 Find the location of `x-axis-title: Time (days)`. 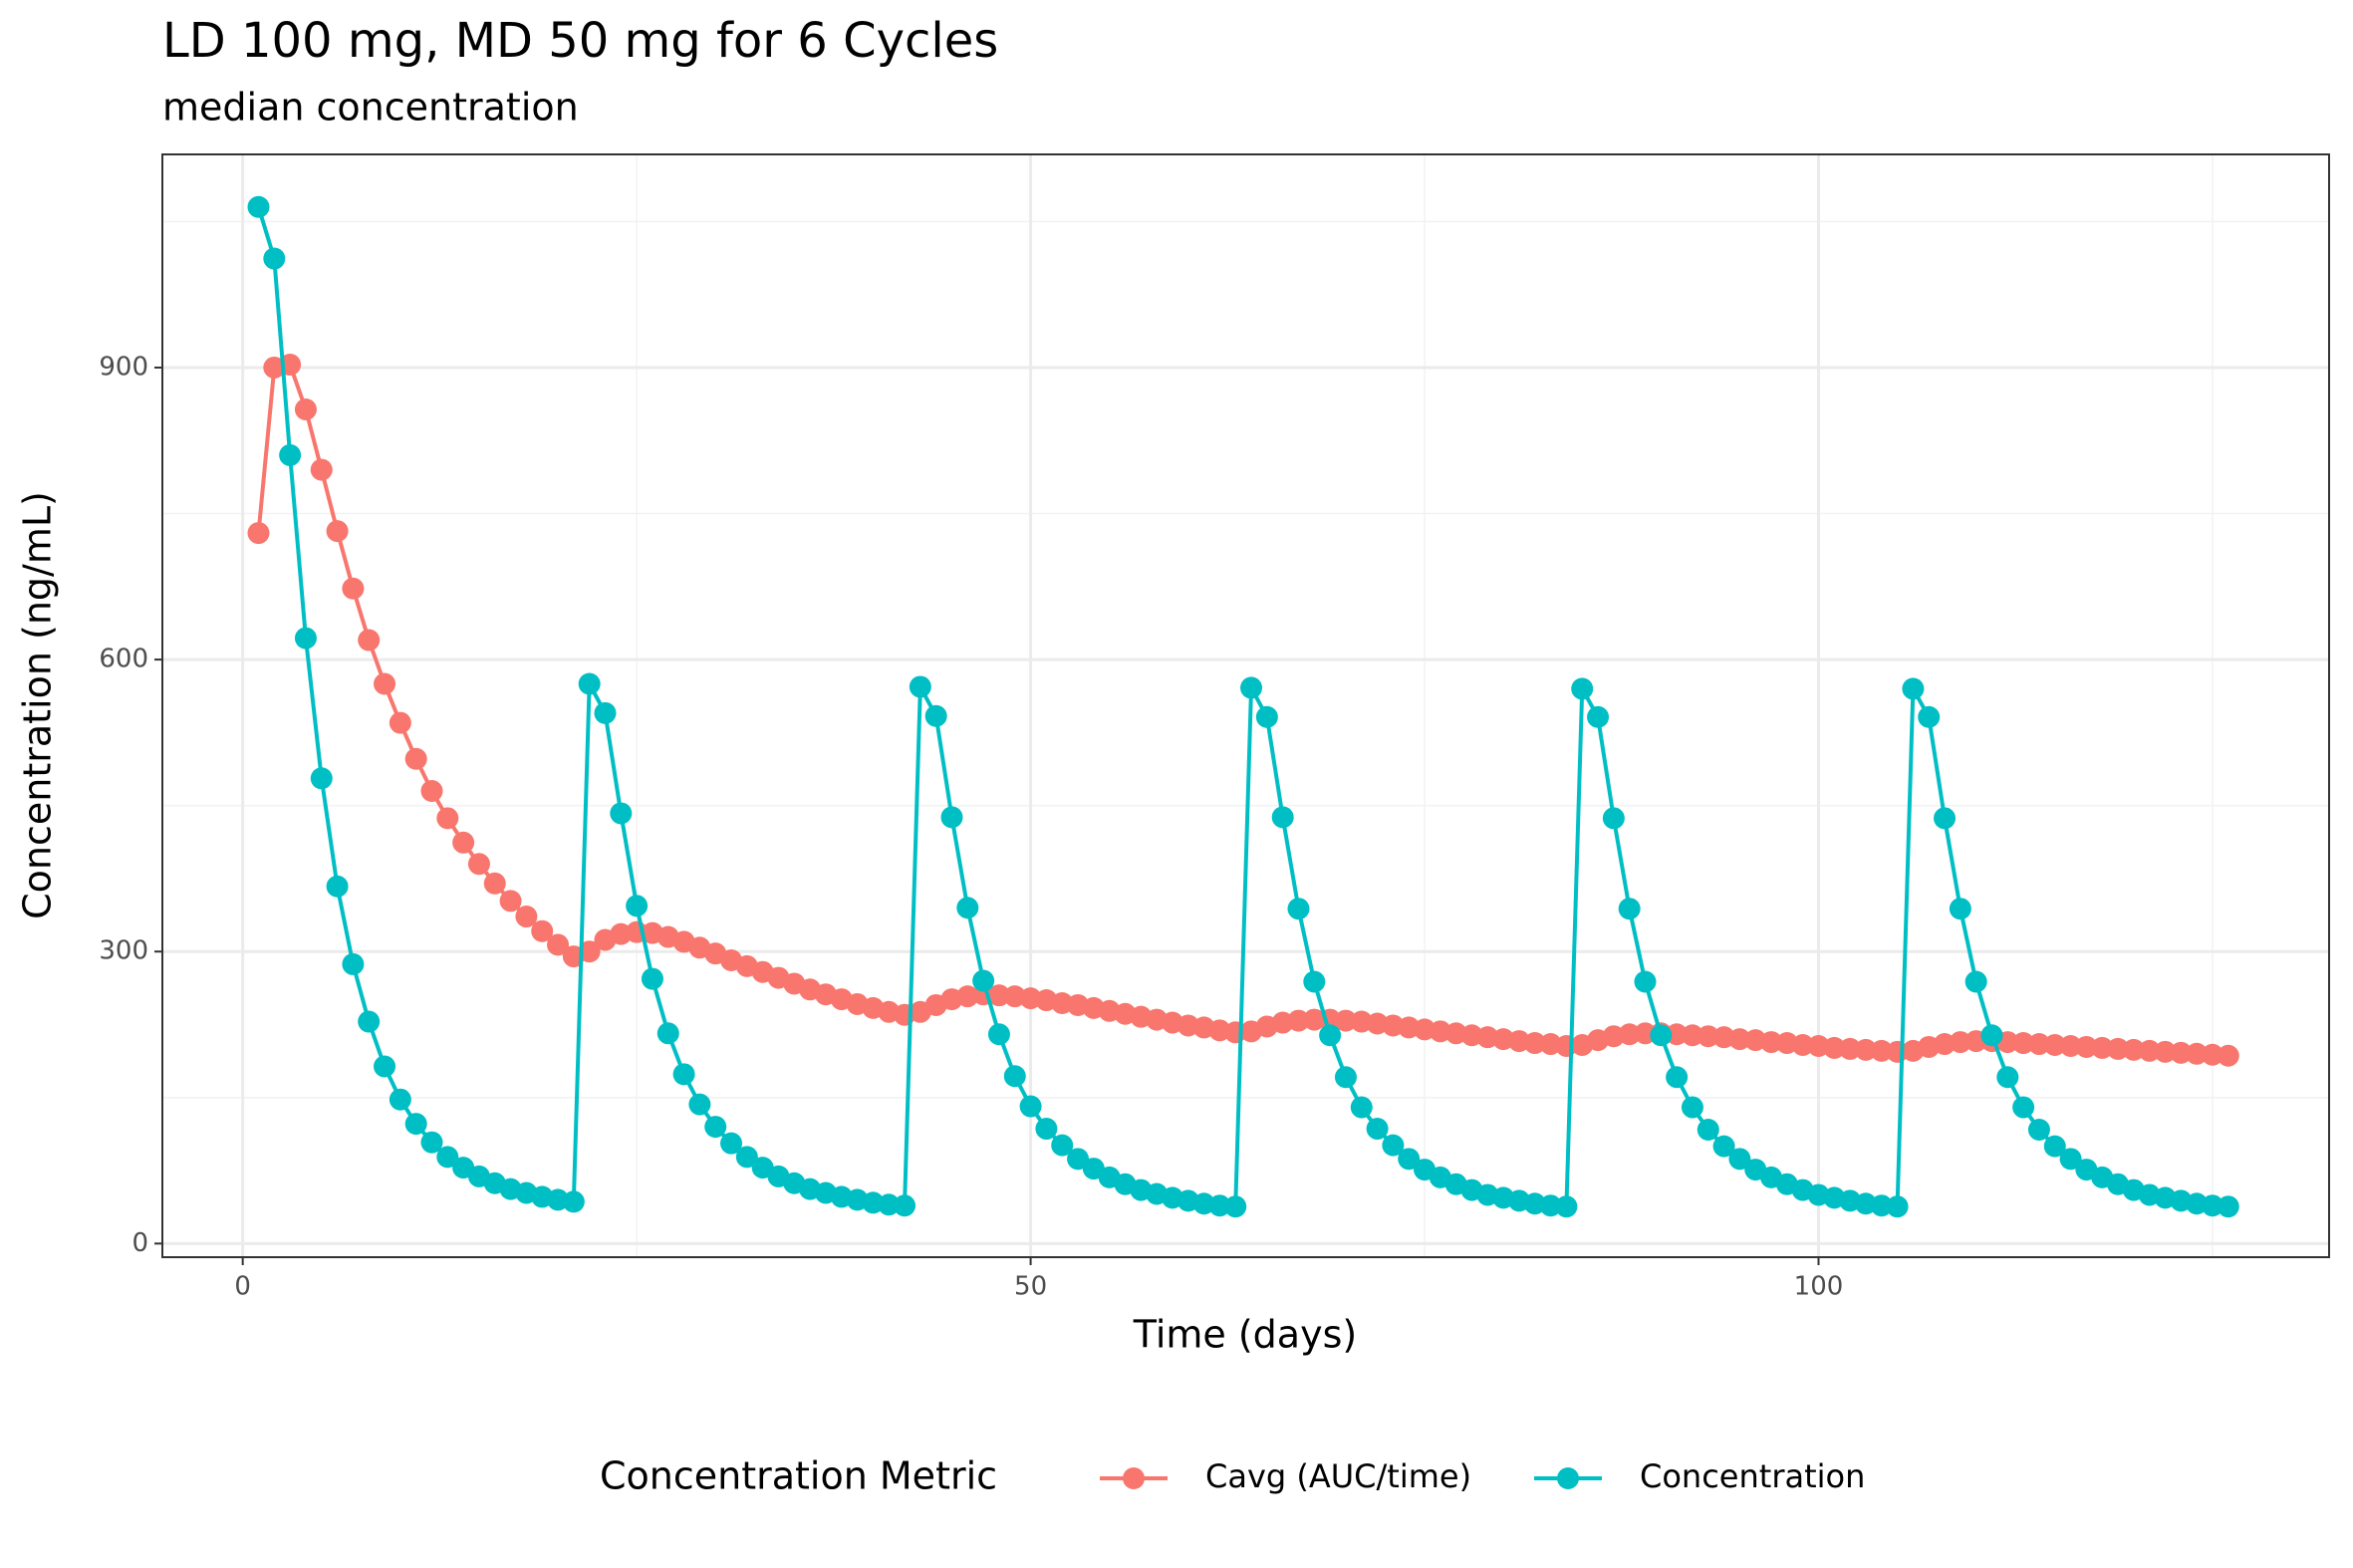

x-axis-title: Time (days) is located at coordinates (1245, 1335).